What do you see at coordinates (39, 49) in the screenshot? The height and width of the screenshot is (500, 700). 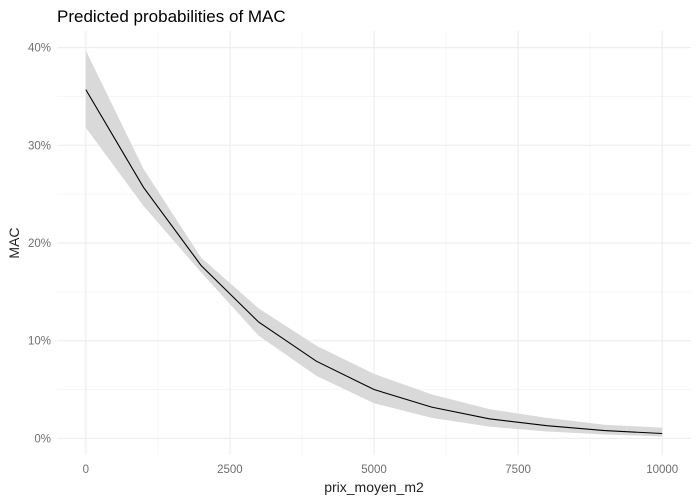 I see `y-tick-label: 40%` at bounding box center [39, 49].